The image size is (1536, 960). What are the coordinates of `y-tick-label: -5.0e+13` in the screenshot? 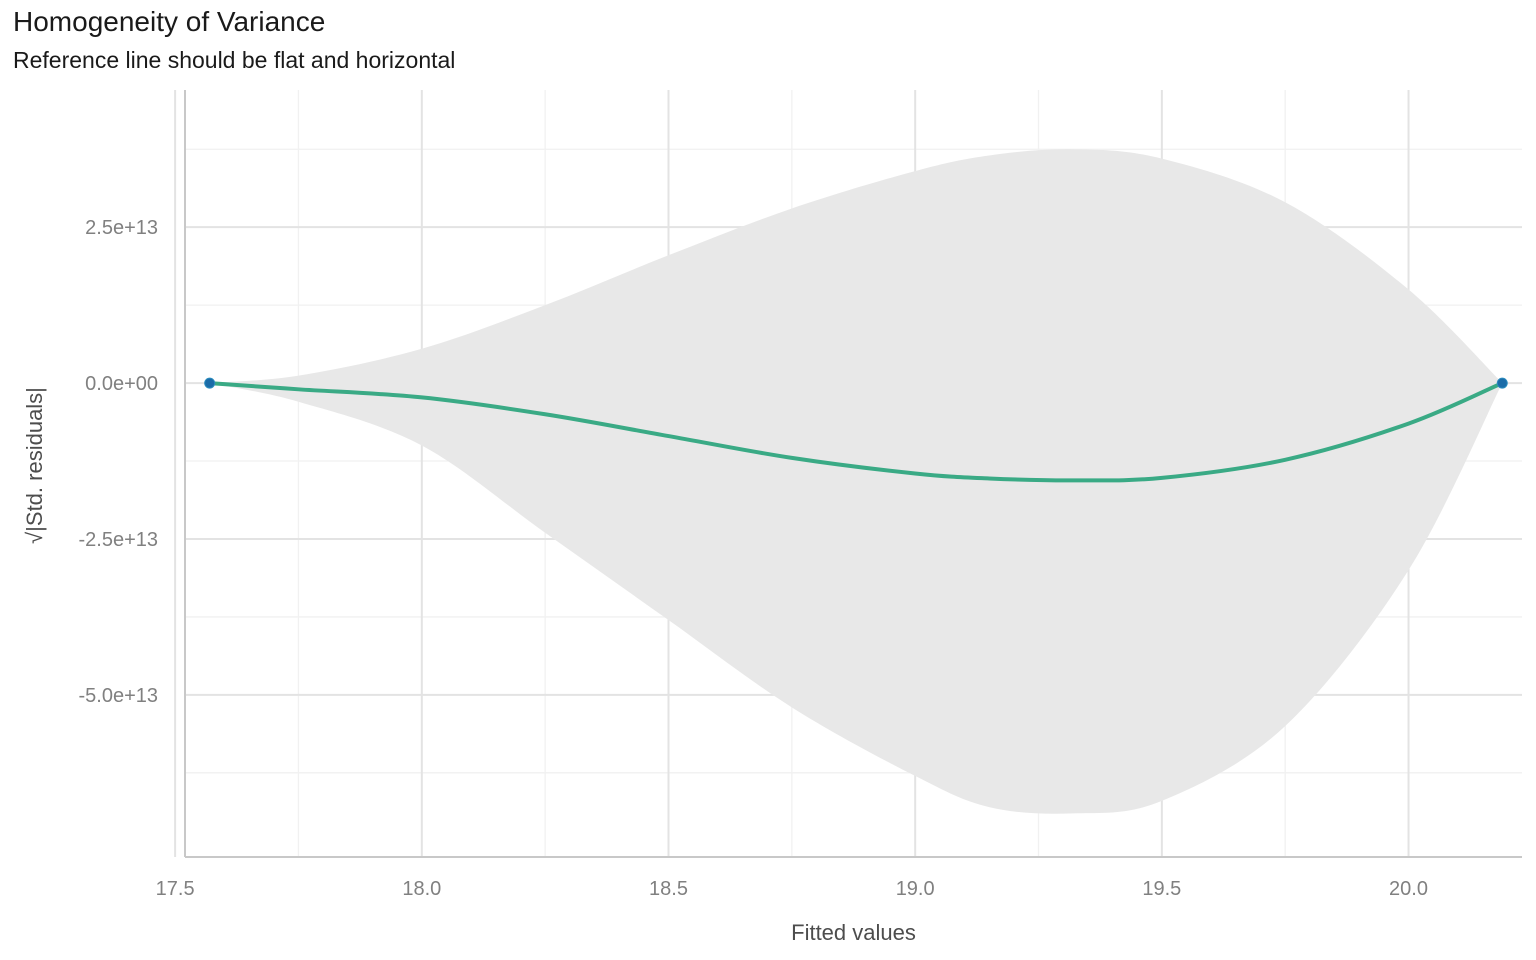 It's located at (118, 696).